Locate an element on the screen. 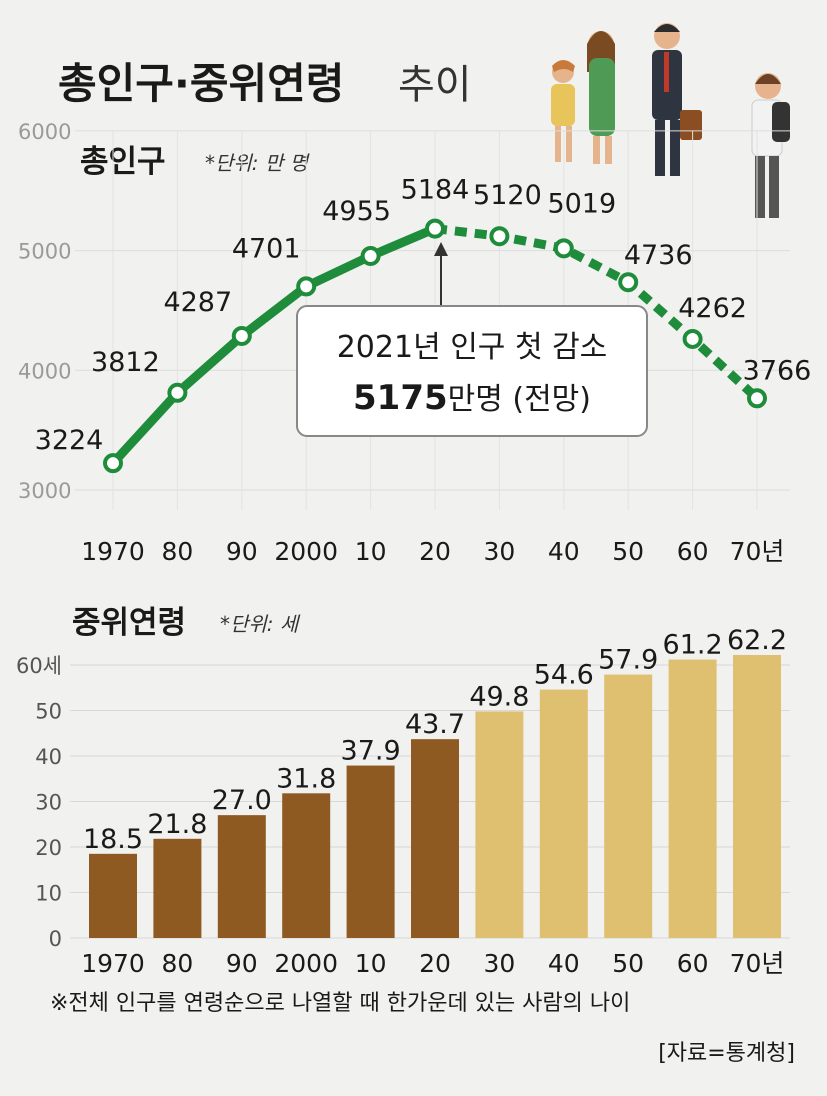 This screenshot has width=827, height=1096. population-x-tick: 1970 is located at coordinates (113, 551).